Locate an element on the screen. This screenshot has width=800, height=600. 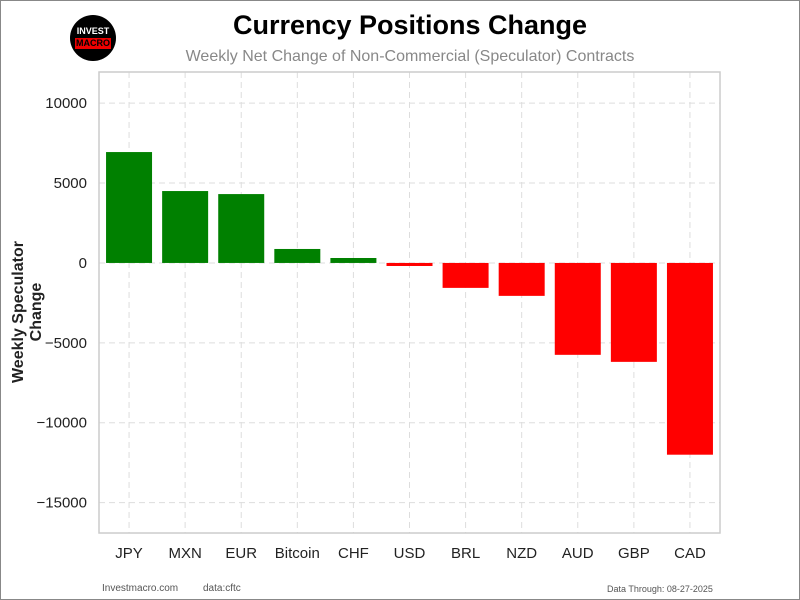
y-tick-label: 5000 is located at coordinates (70, 183).